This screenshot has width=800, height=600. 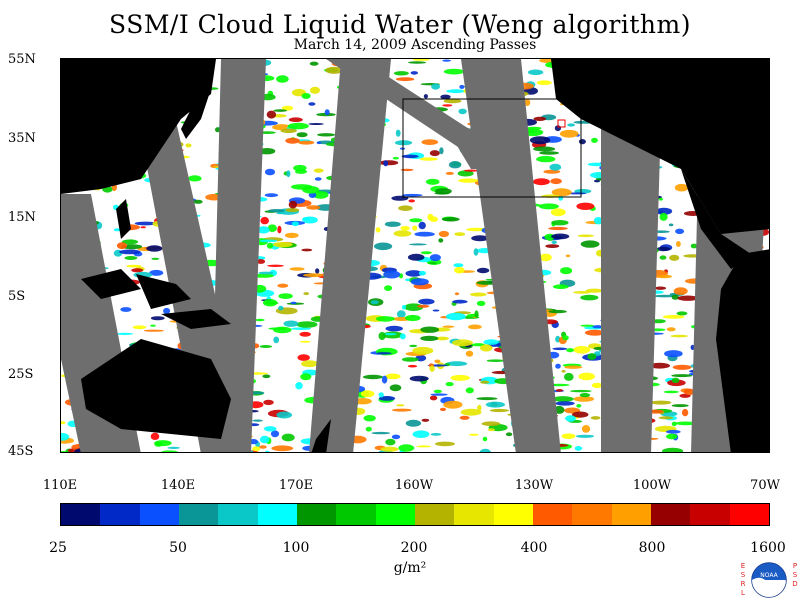 I want to click on lat-label-45s: 45S, so click(x=21, y=451).